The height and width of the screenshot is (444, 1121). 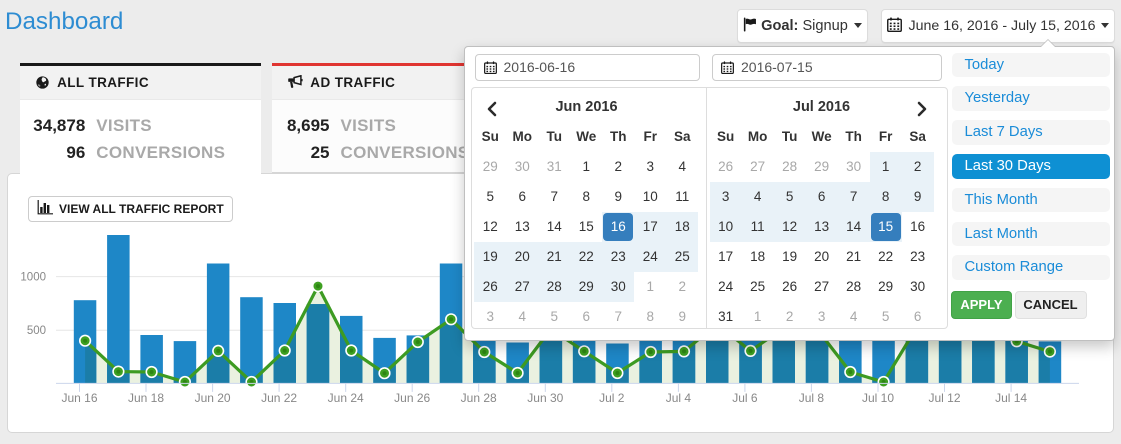 I want to click on svg-text: 500, so click(x=36, y=331).